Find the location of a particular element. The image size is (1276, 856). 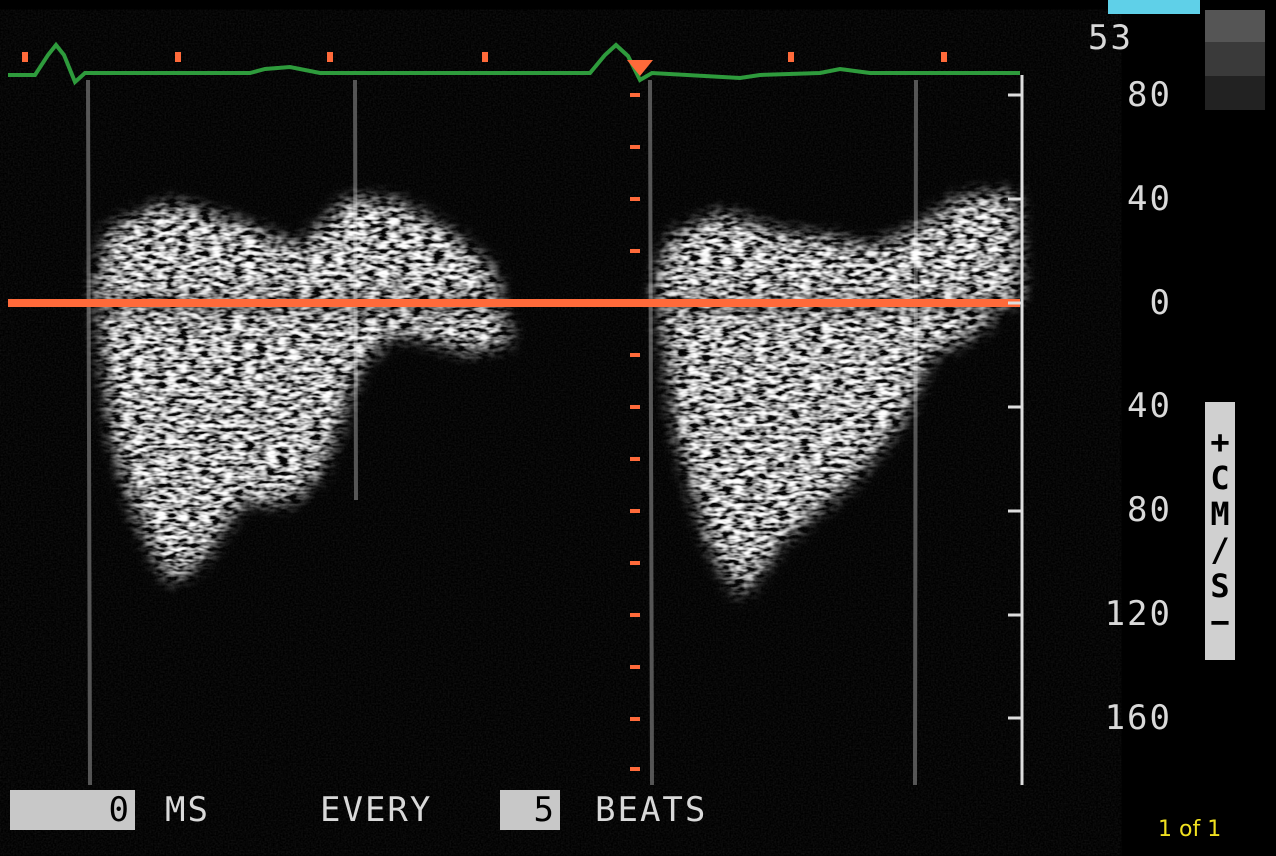

page-indicator: 1 of 1 is located at coordinates (1190, 829).